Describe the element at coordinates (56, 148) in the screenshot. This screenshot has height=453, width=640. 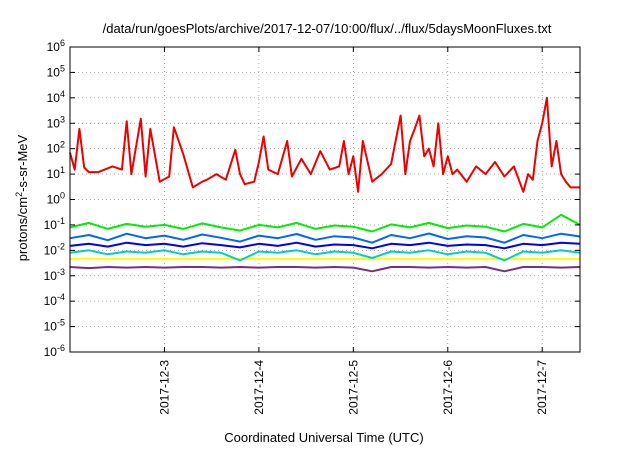
I see `y-tick-label: 10²` at that location.